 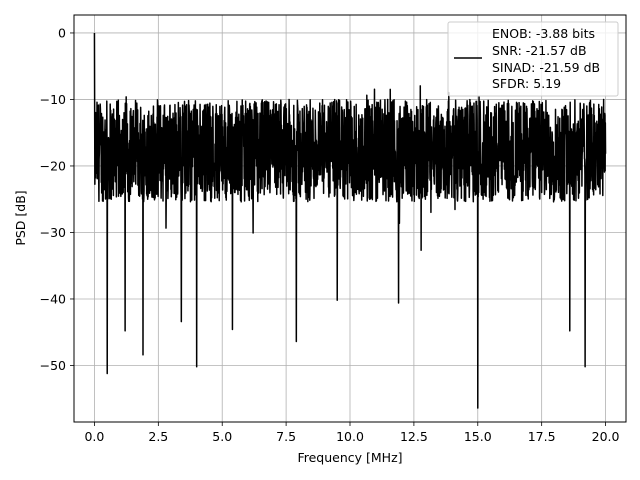 I want to click on x-tick-label: 0.0, so click(x=94, y=436).